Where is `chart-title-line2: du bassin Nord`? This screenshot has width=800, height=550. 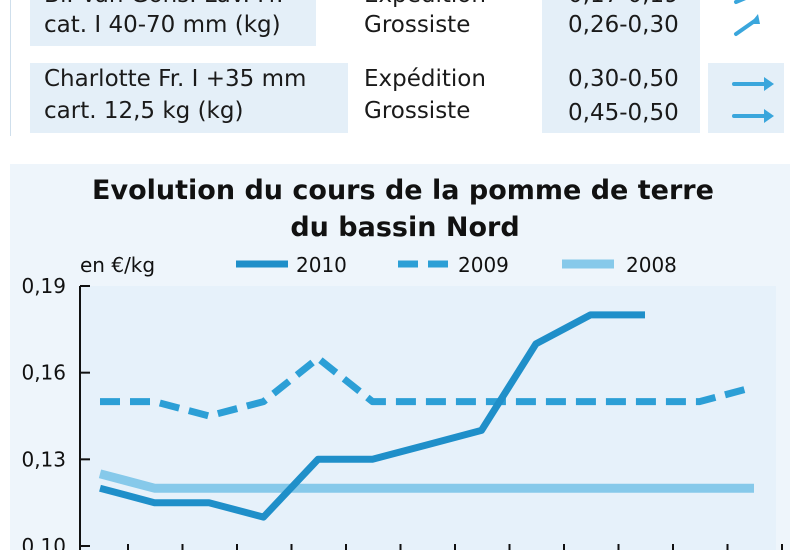
chart-title-line2: du bassin Nord is located at coordinates (404, 227).